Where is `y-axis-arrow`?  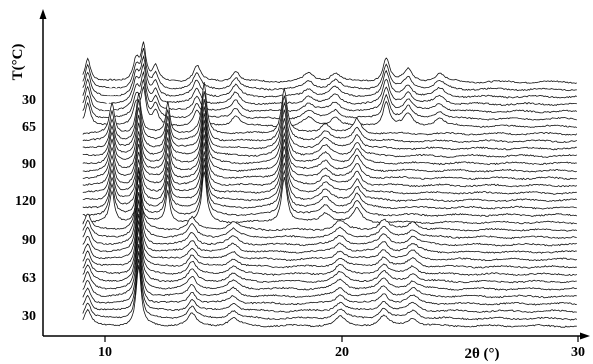 y-axis-arrow is located at coordinates (43, 14).